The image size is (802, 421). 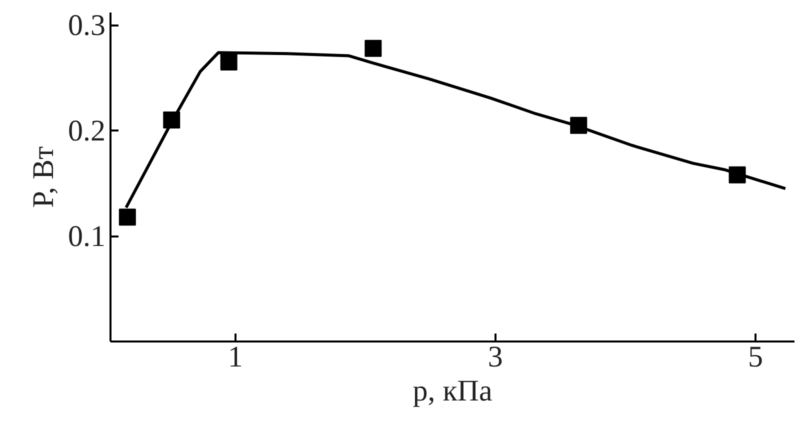 I want to click on y-tick-label: 0.3, so click(x=87, y=25).